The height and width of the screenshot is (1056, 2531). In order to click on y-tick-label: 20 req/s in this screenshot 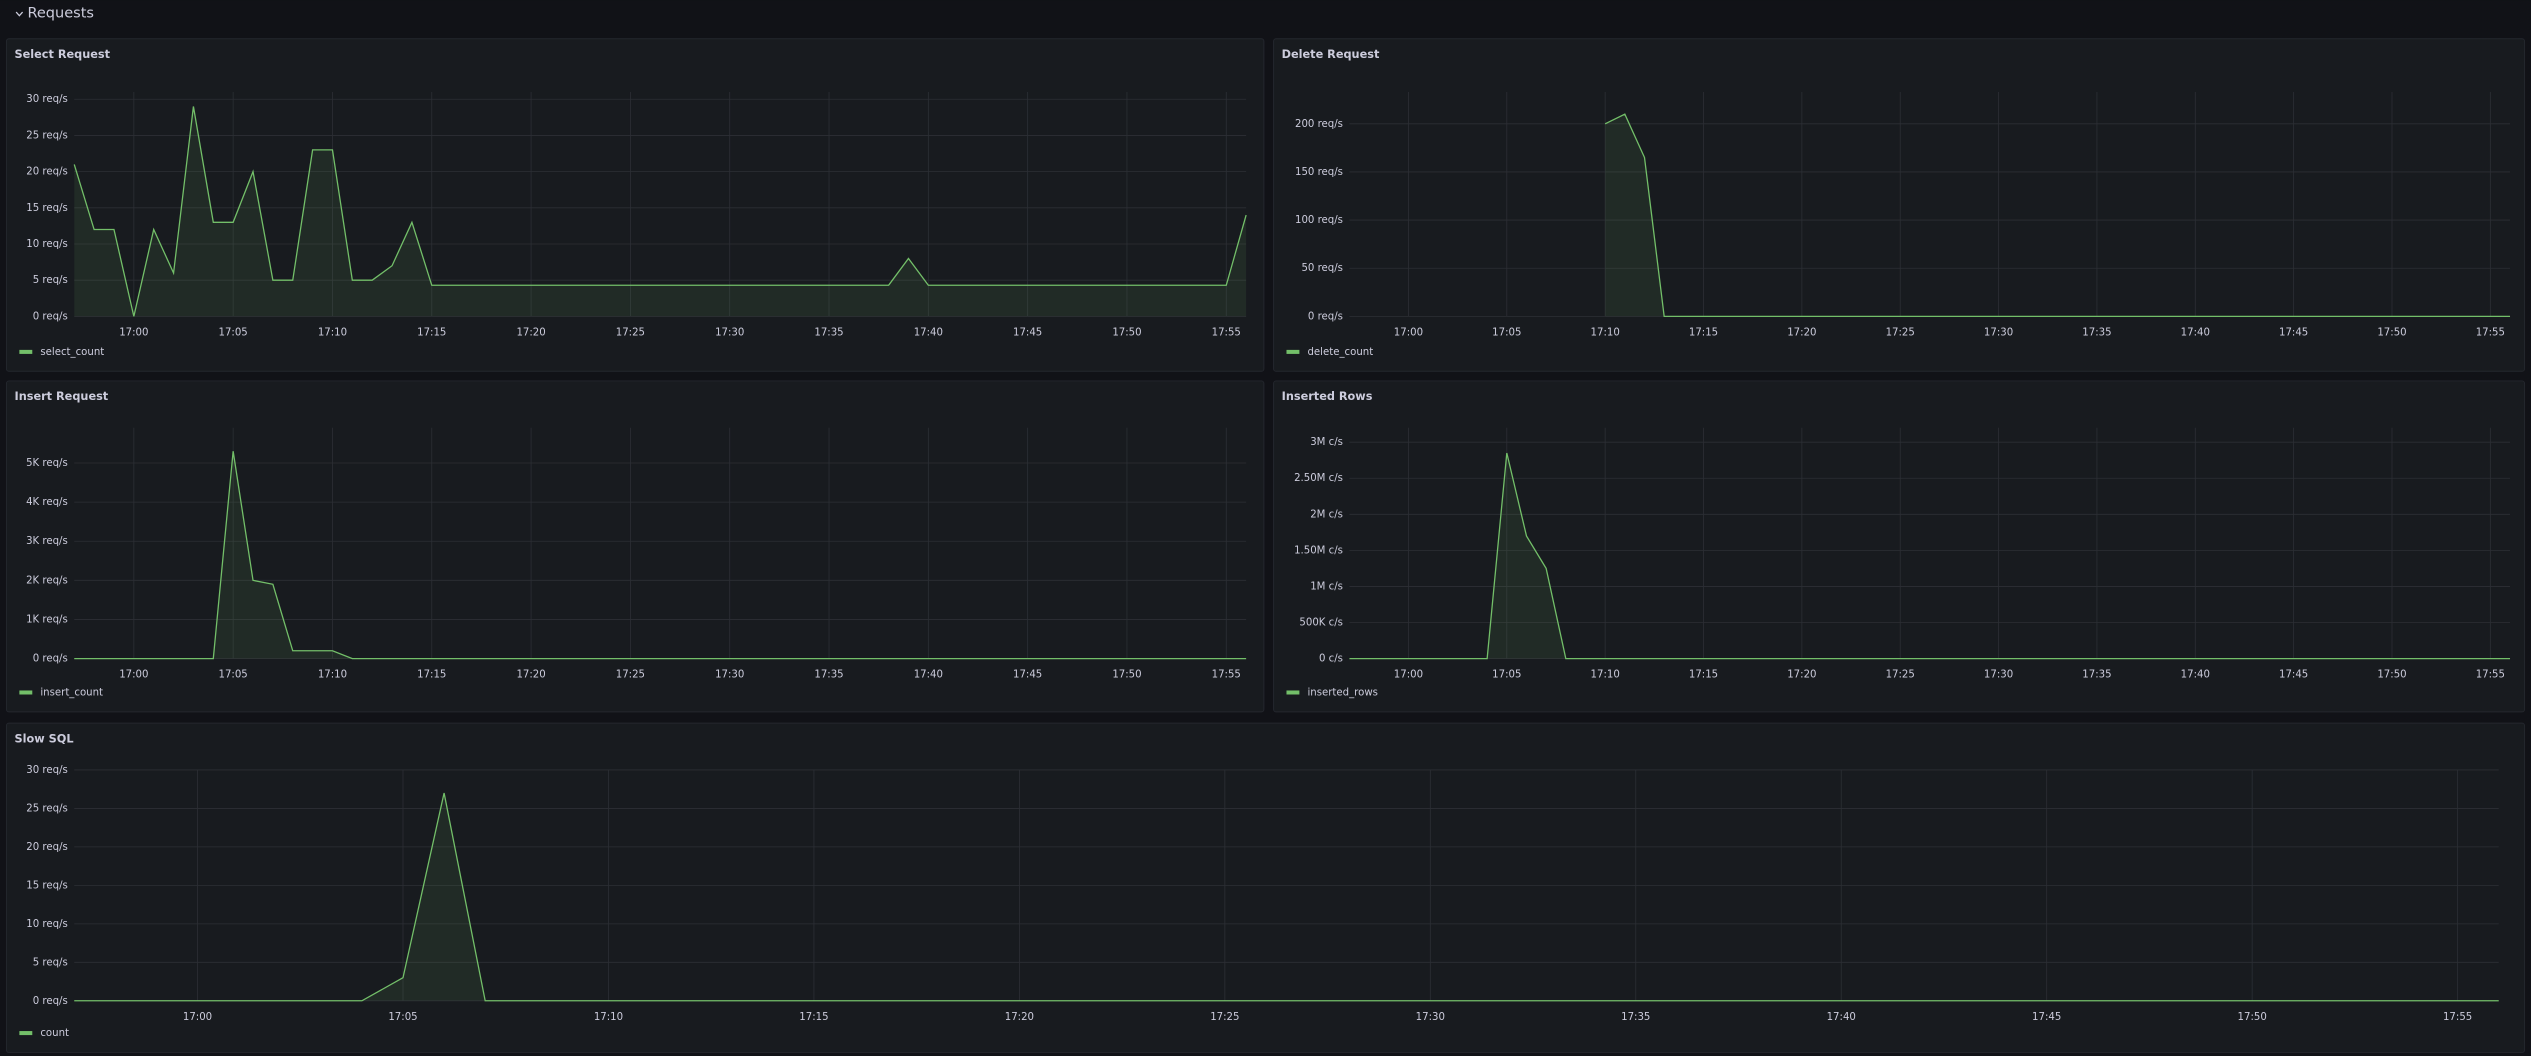, I will do `click(47, 847)`.